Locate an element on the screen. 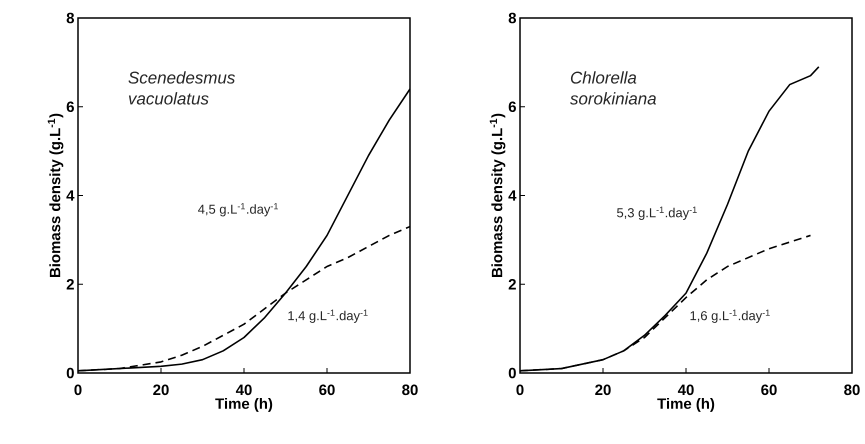 The width and height of the screenshot is (865, 444). annotation: 4,5 g.L$^{-1}$.day$^{-1}$ is located at coordinates (238, 209).